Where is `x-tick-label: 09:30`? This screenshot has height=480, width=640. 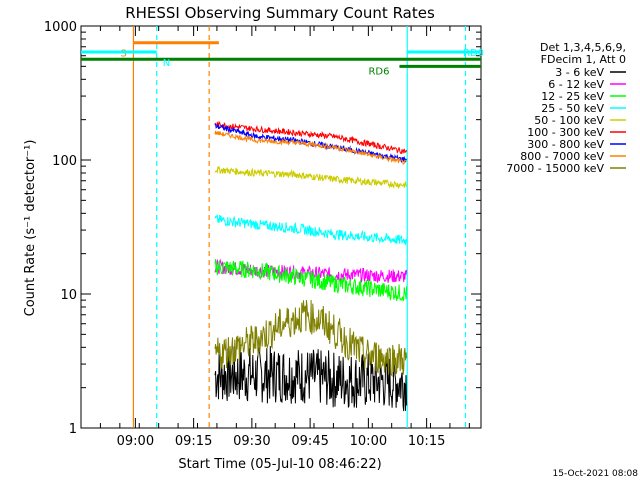 x-tick-label: 09:30 is located at coordinates (251, 441).